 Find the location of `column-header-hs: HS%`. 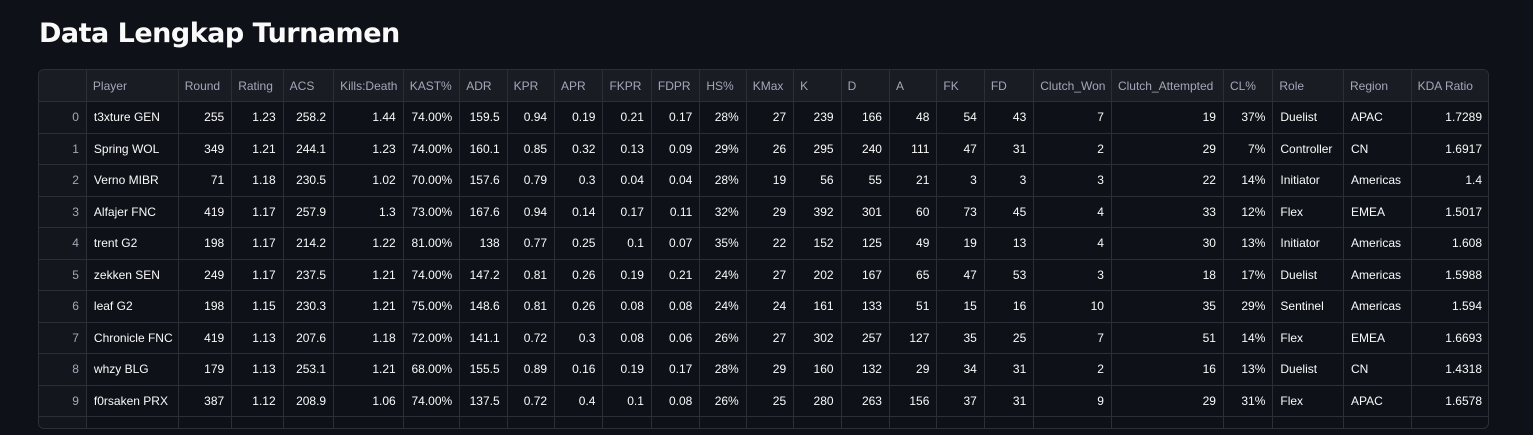

column-header-hs: HS% is located at coordinates (723, 86).